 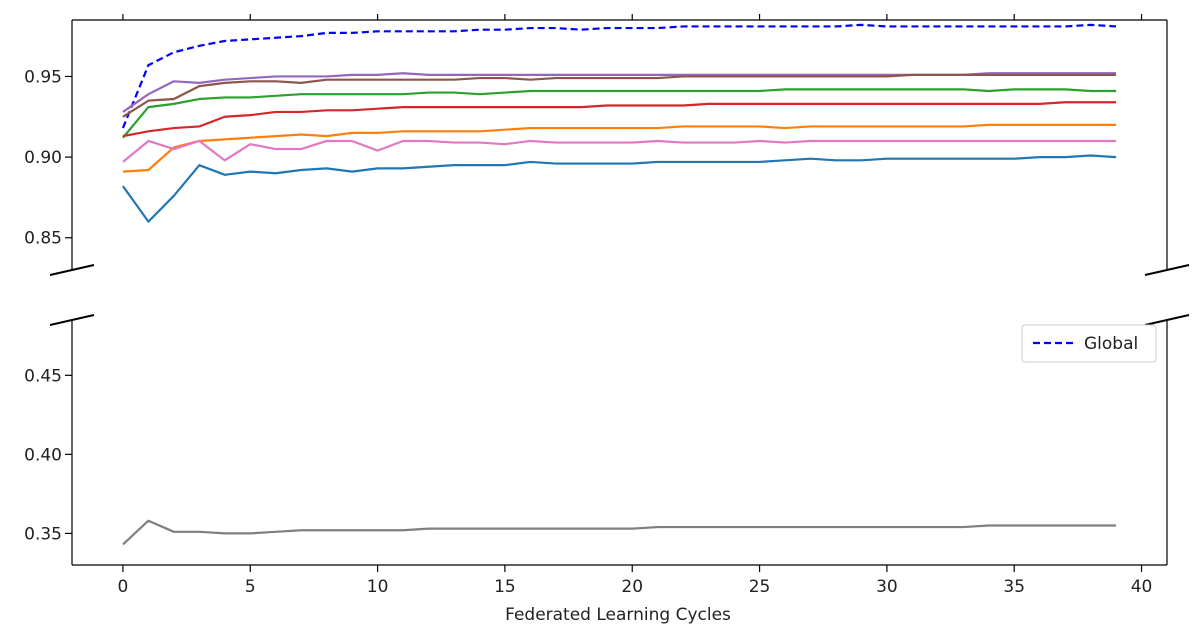 I want to click on x-tick-label: 35, so click(x=1014, y=587).